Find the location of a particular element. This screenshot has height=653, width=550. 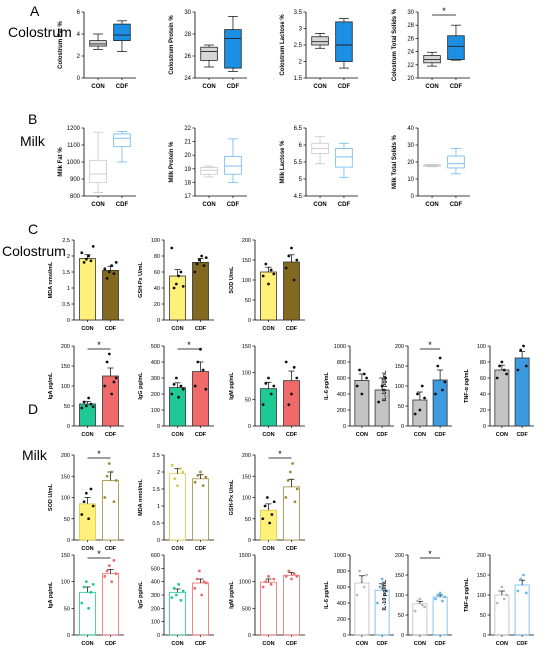

y-tick-label: 26 is located at coordinates (410, 39).